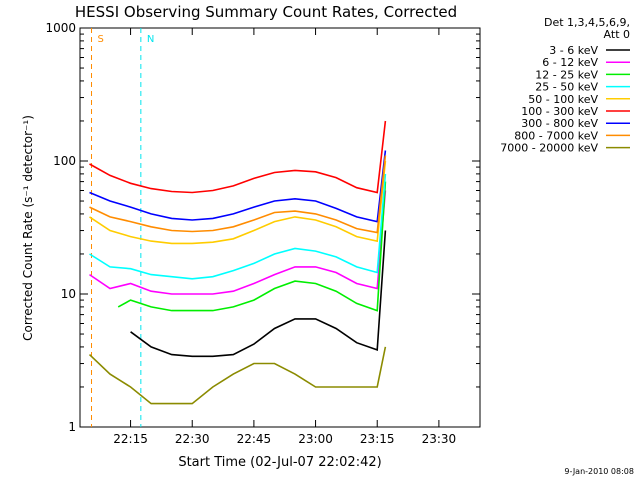 Image resolution: width=640 pixels, height=480 pixels. I want to click on marker-label-n: N, so click(150, 39).